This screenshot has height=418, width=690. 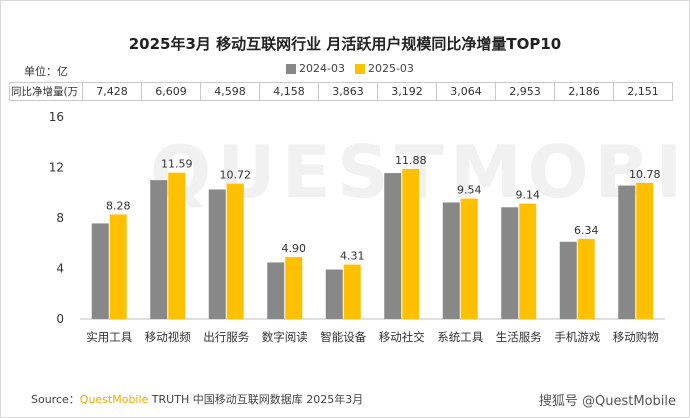 What do you see at coordinates (46, 91) in the screenshot?
I see `net-increase-label: 同比净增量(万` at bounding box center [46, 91].